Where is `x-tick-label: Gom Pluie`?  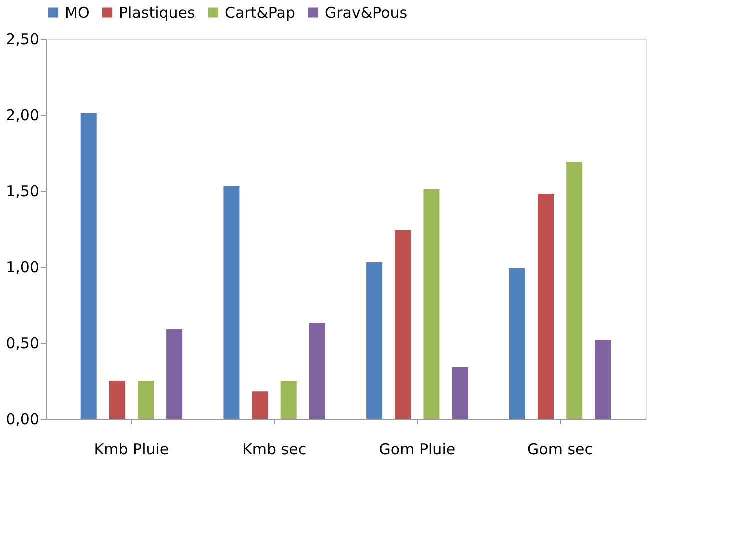
x-tick-label: Gom Pluie is located at coordinates (417, 449).